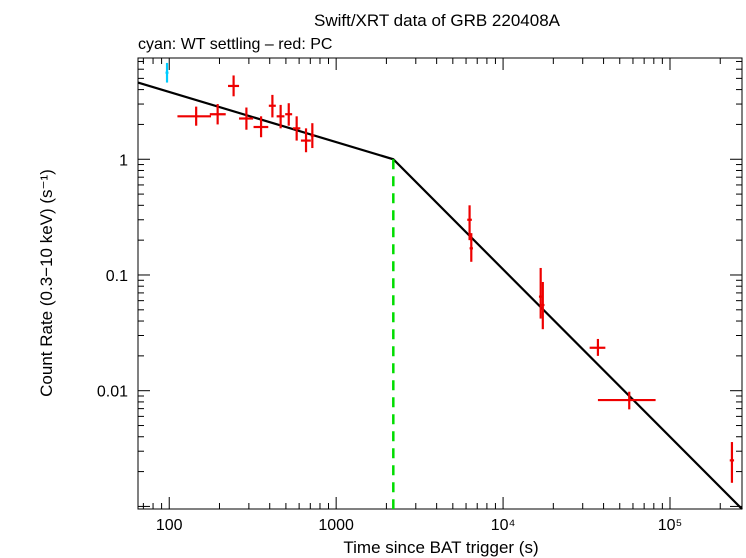  What do you see at coordinates (235, 44) in the screenshot?
I see `chart-subtitle: cyan: WT settling – red: PC` at bounding box center [235, 44].